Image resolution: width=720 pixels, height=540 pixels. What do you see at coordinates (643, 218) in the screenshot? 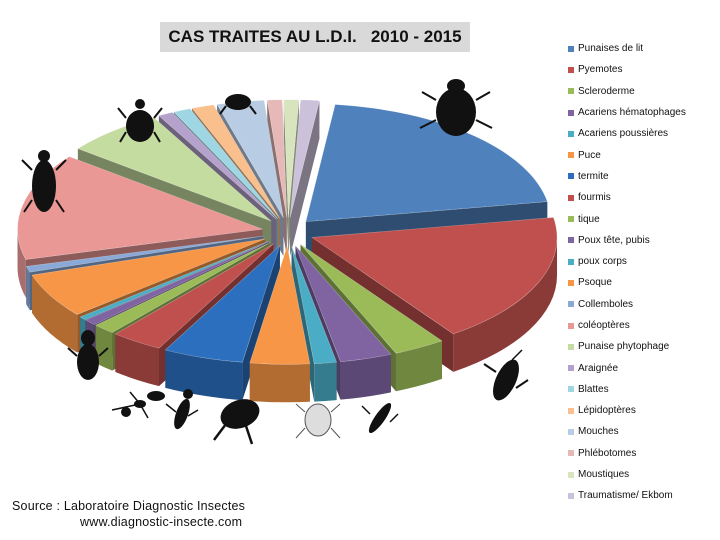
I see `legend-item: tique` at bounding box center [643, 218].